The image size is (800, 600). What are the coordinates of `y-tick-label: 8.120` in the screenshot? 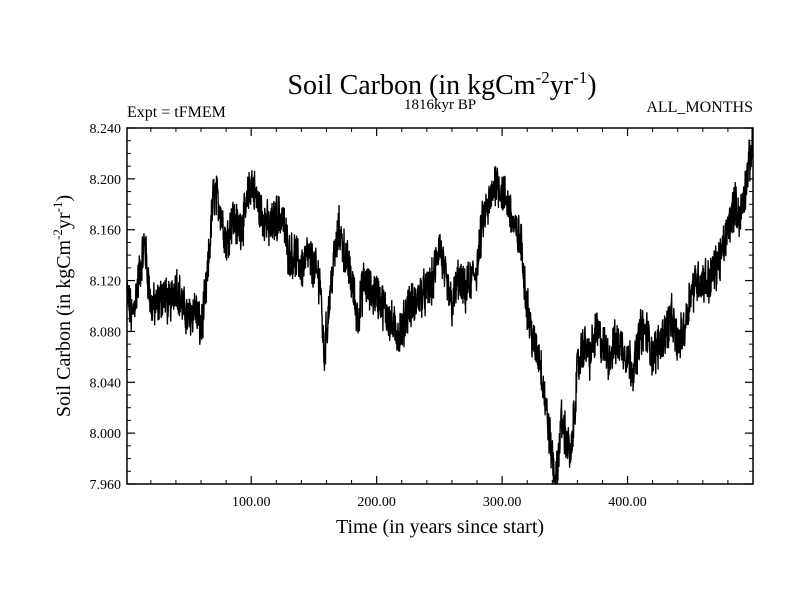 It's located at (106, 282).